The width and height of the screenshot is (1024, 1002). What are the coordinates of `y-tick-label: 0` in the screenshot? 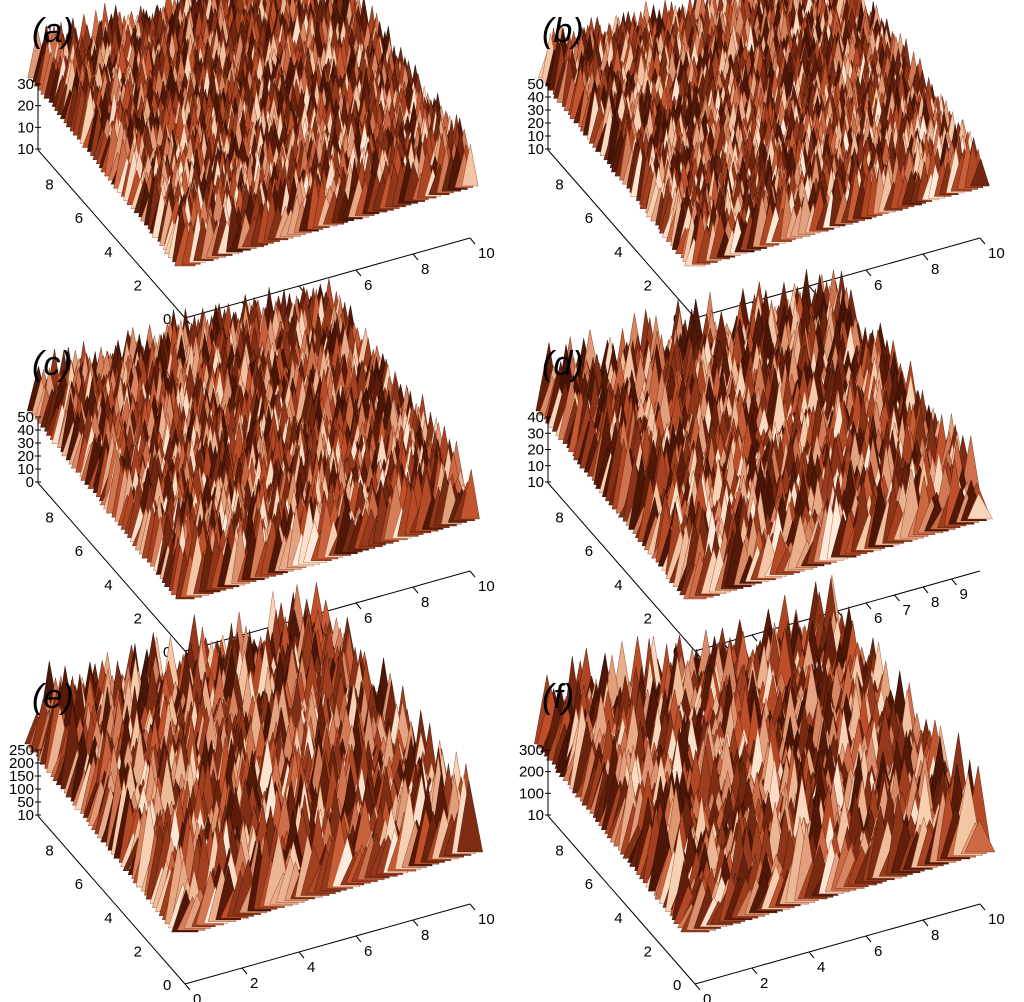 It's located at (167, 319).